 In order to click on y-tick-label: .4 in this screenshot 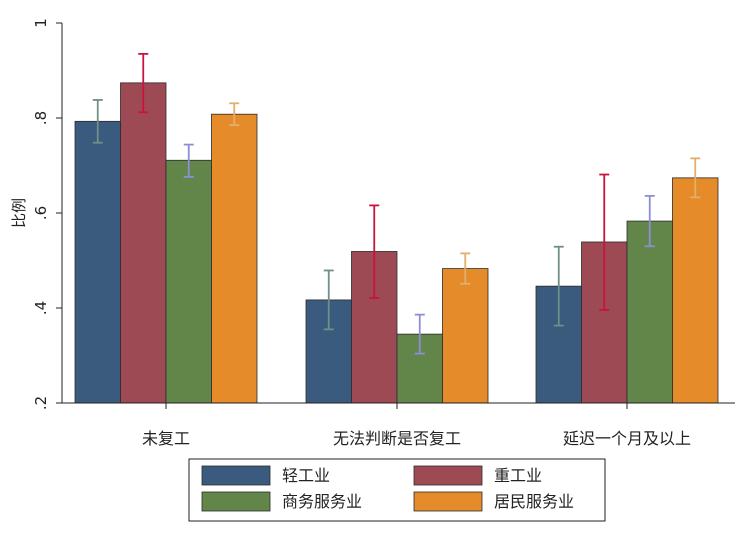, I will do `click(41, 308)`.